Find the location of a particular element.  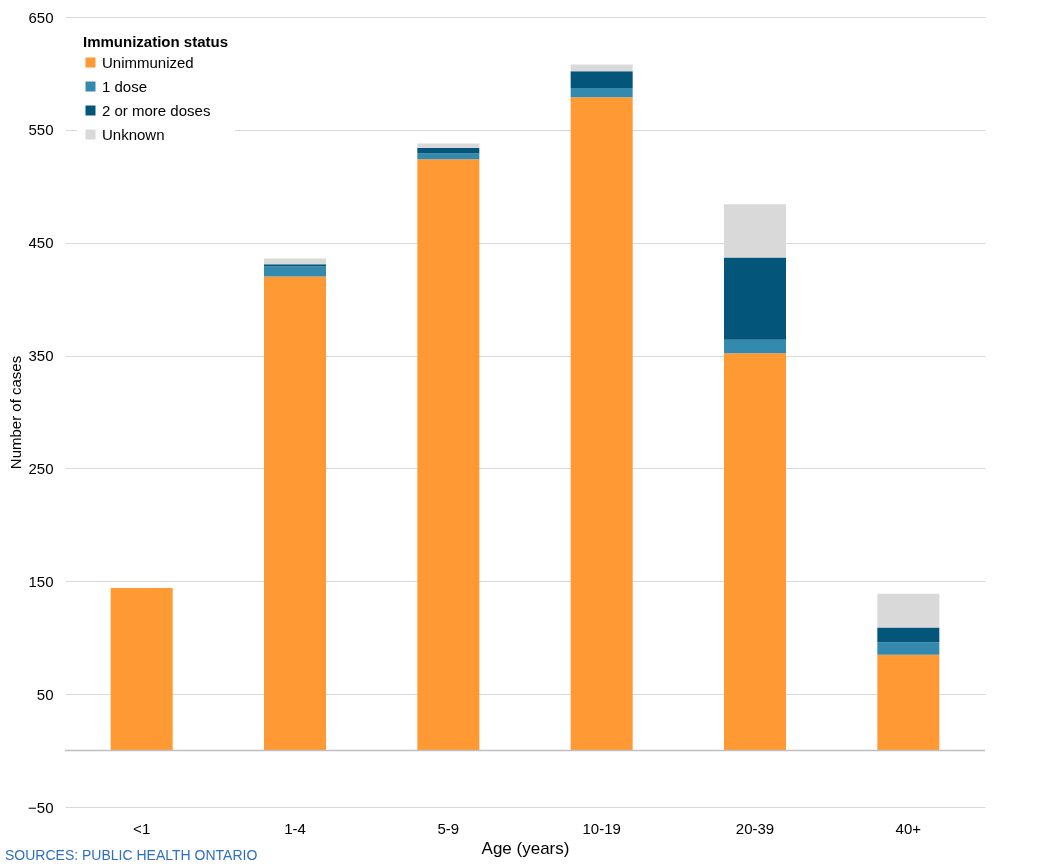

legend-title: Immunization status is located at coordinates (156, 41).